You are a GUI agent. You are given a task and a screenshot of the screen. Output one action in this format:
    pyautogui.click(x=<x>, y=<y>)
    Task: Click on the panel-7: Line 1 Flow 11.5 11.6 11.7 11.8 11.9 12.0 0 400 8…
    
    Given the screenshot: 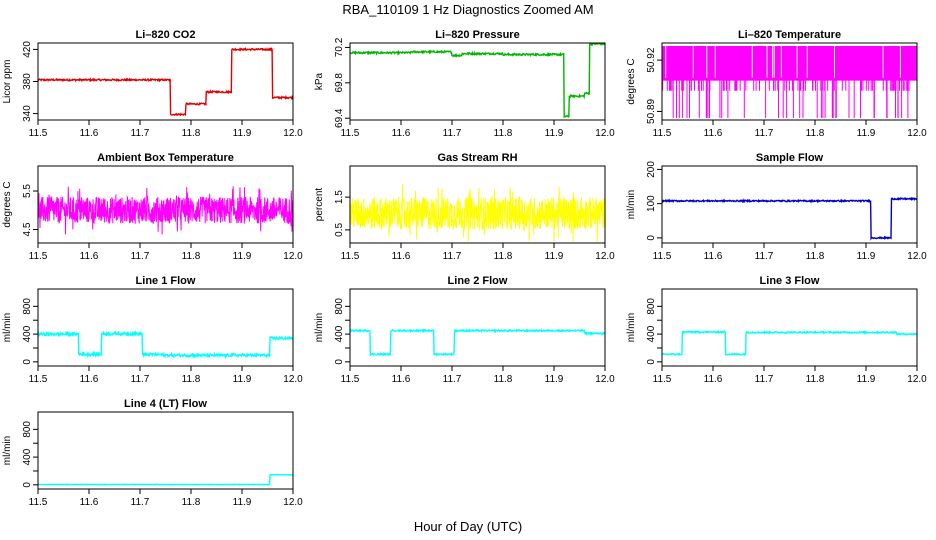 What is the action you would take?
    pyautogui.click(x=152, y=330)
    